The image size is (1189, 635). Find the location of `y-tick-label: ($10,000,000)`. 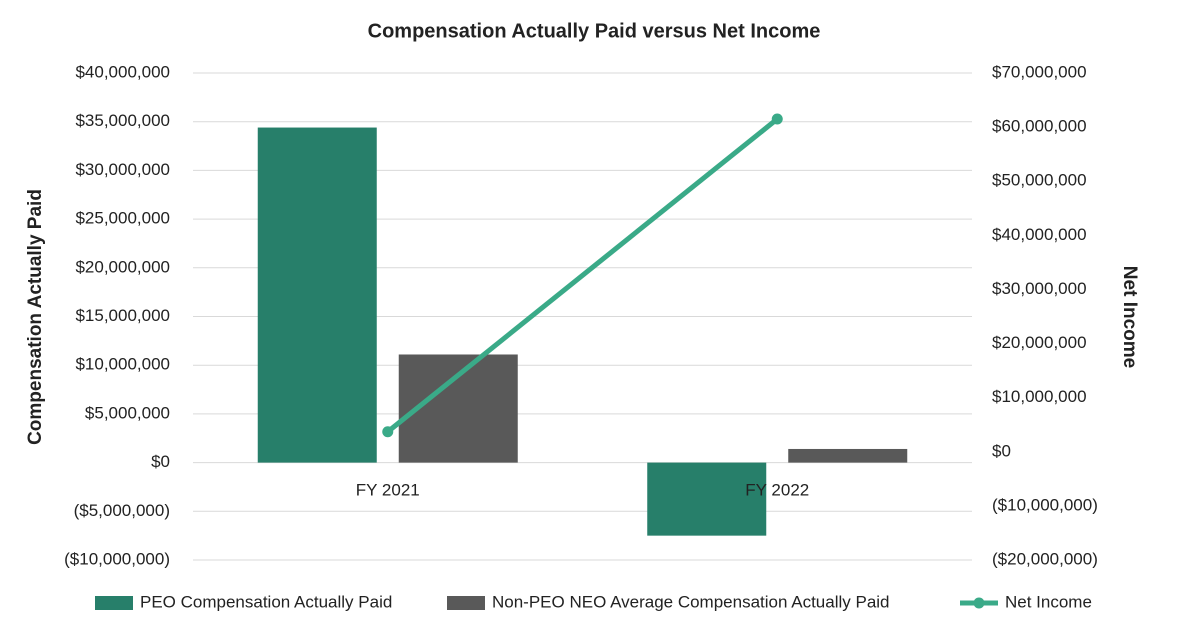

y-tick-label: ($10,000,000) is located at coordinates (117, 558).